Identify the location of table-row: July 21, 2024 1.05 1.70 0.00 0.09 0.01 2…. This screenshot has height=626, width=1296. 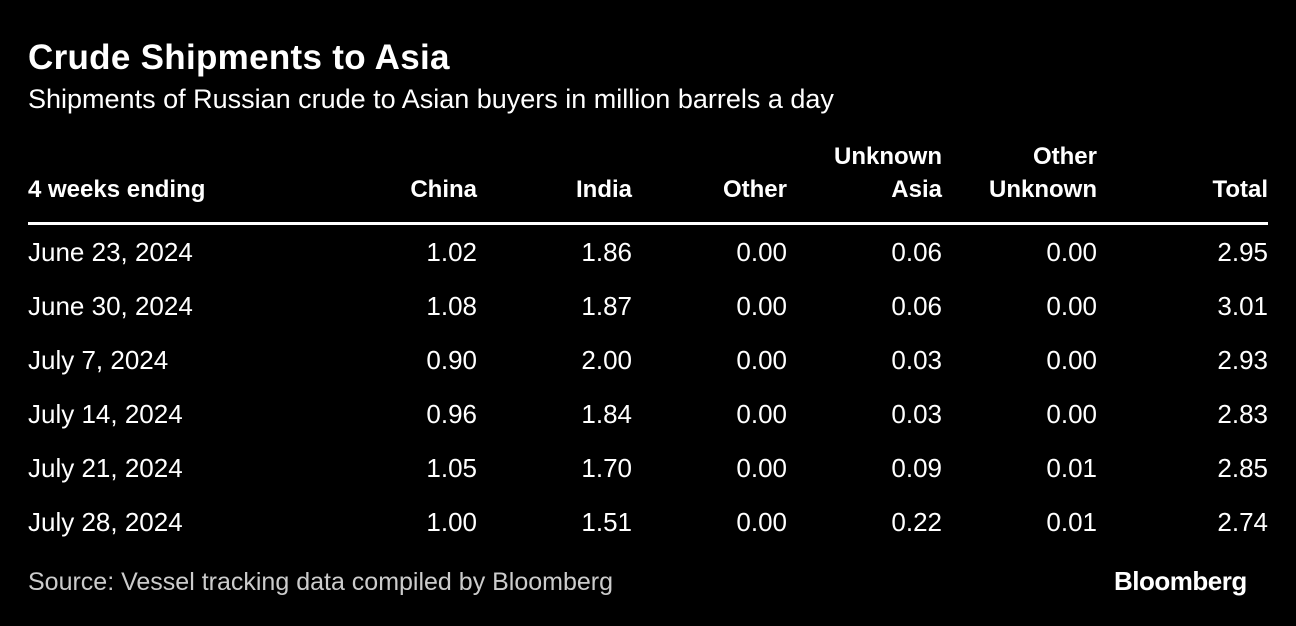
(648, 468).